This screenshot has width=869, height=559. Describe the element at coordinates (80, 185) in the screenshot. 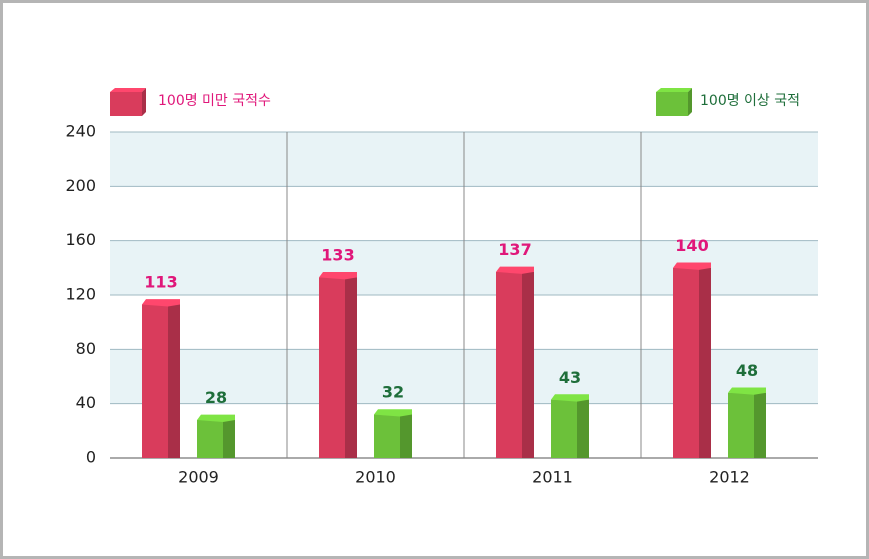

I see `y-tick-label: 200` at that location.